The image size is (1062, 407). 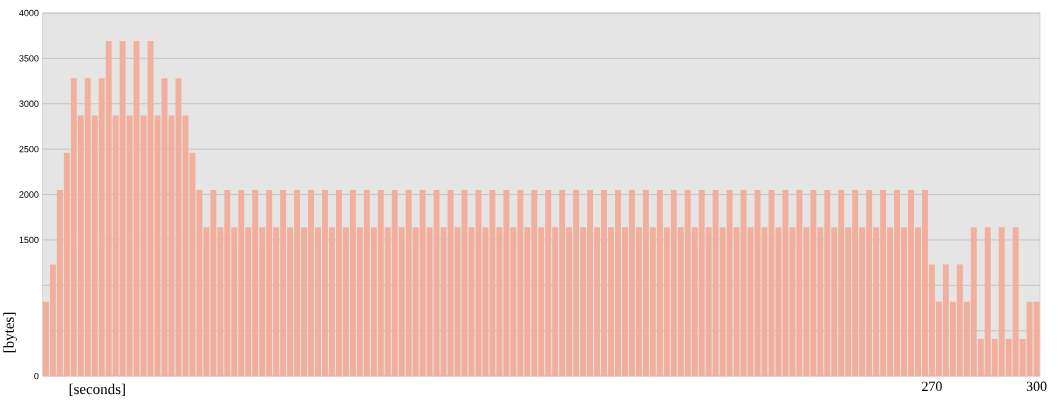 I want to click on y-tick-label: 4000, so click(x=29, y=13).